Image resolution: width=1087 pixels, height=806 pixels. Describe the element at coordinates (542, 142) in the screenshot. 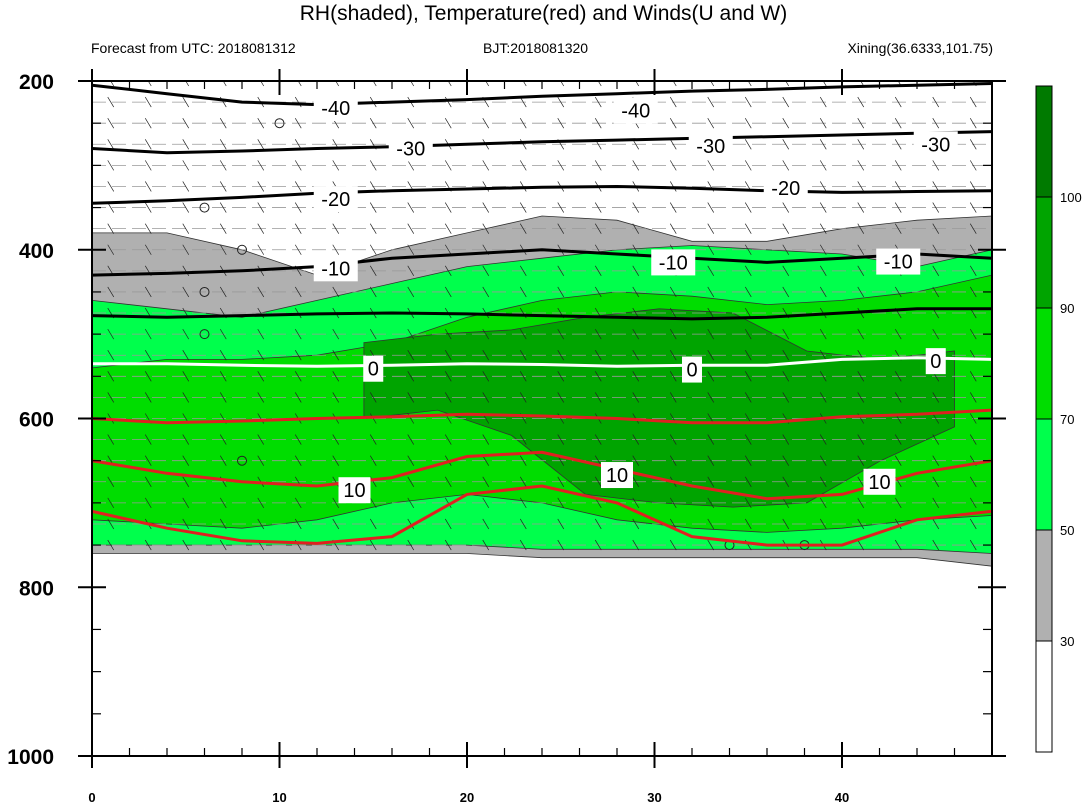

I see `isotherm--30` at that location.